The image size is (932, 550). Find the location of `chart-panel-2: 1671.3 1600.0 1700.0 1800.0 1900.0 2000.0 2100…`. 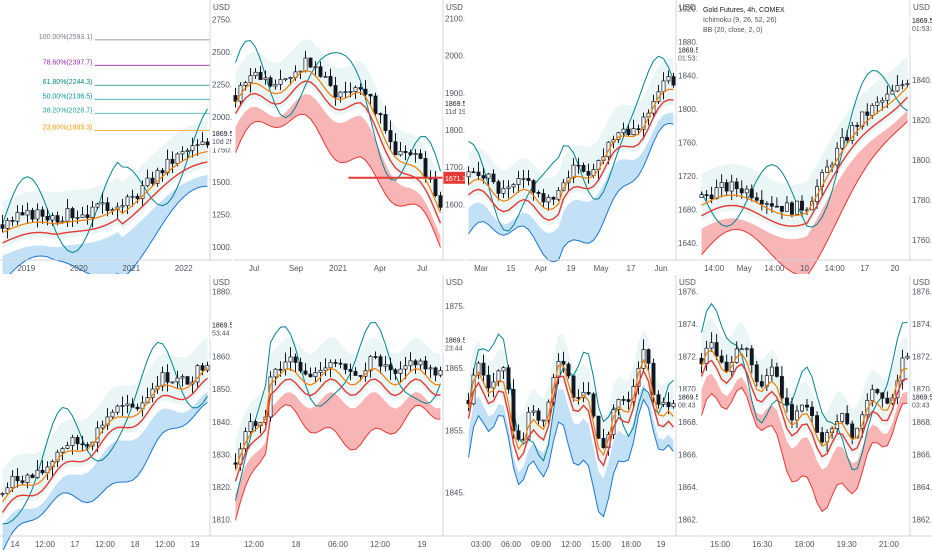

chart-panel-2: 1671.3 1600.0 1700.0 1800.0 1900.0 2000.0 2100… is located at coordinates (349, 137).